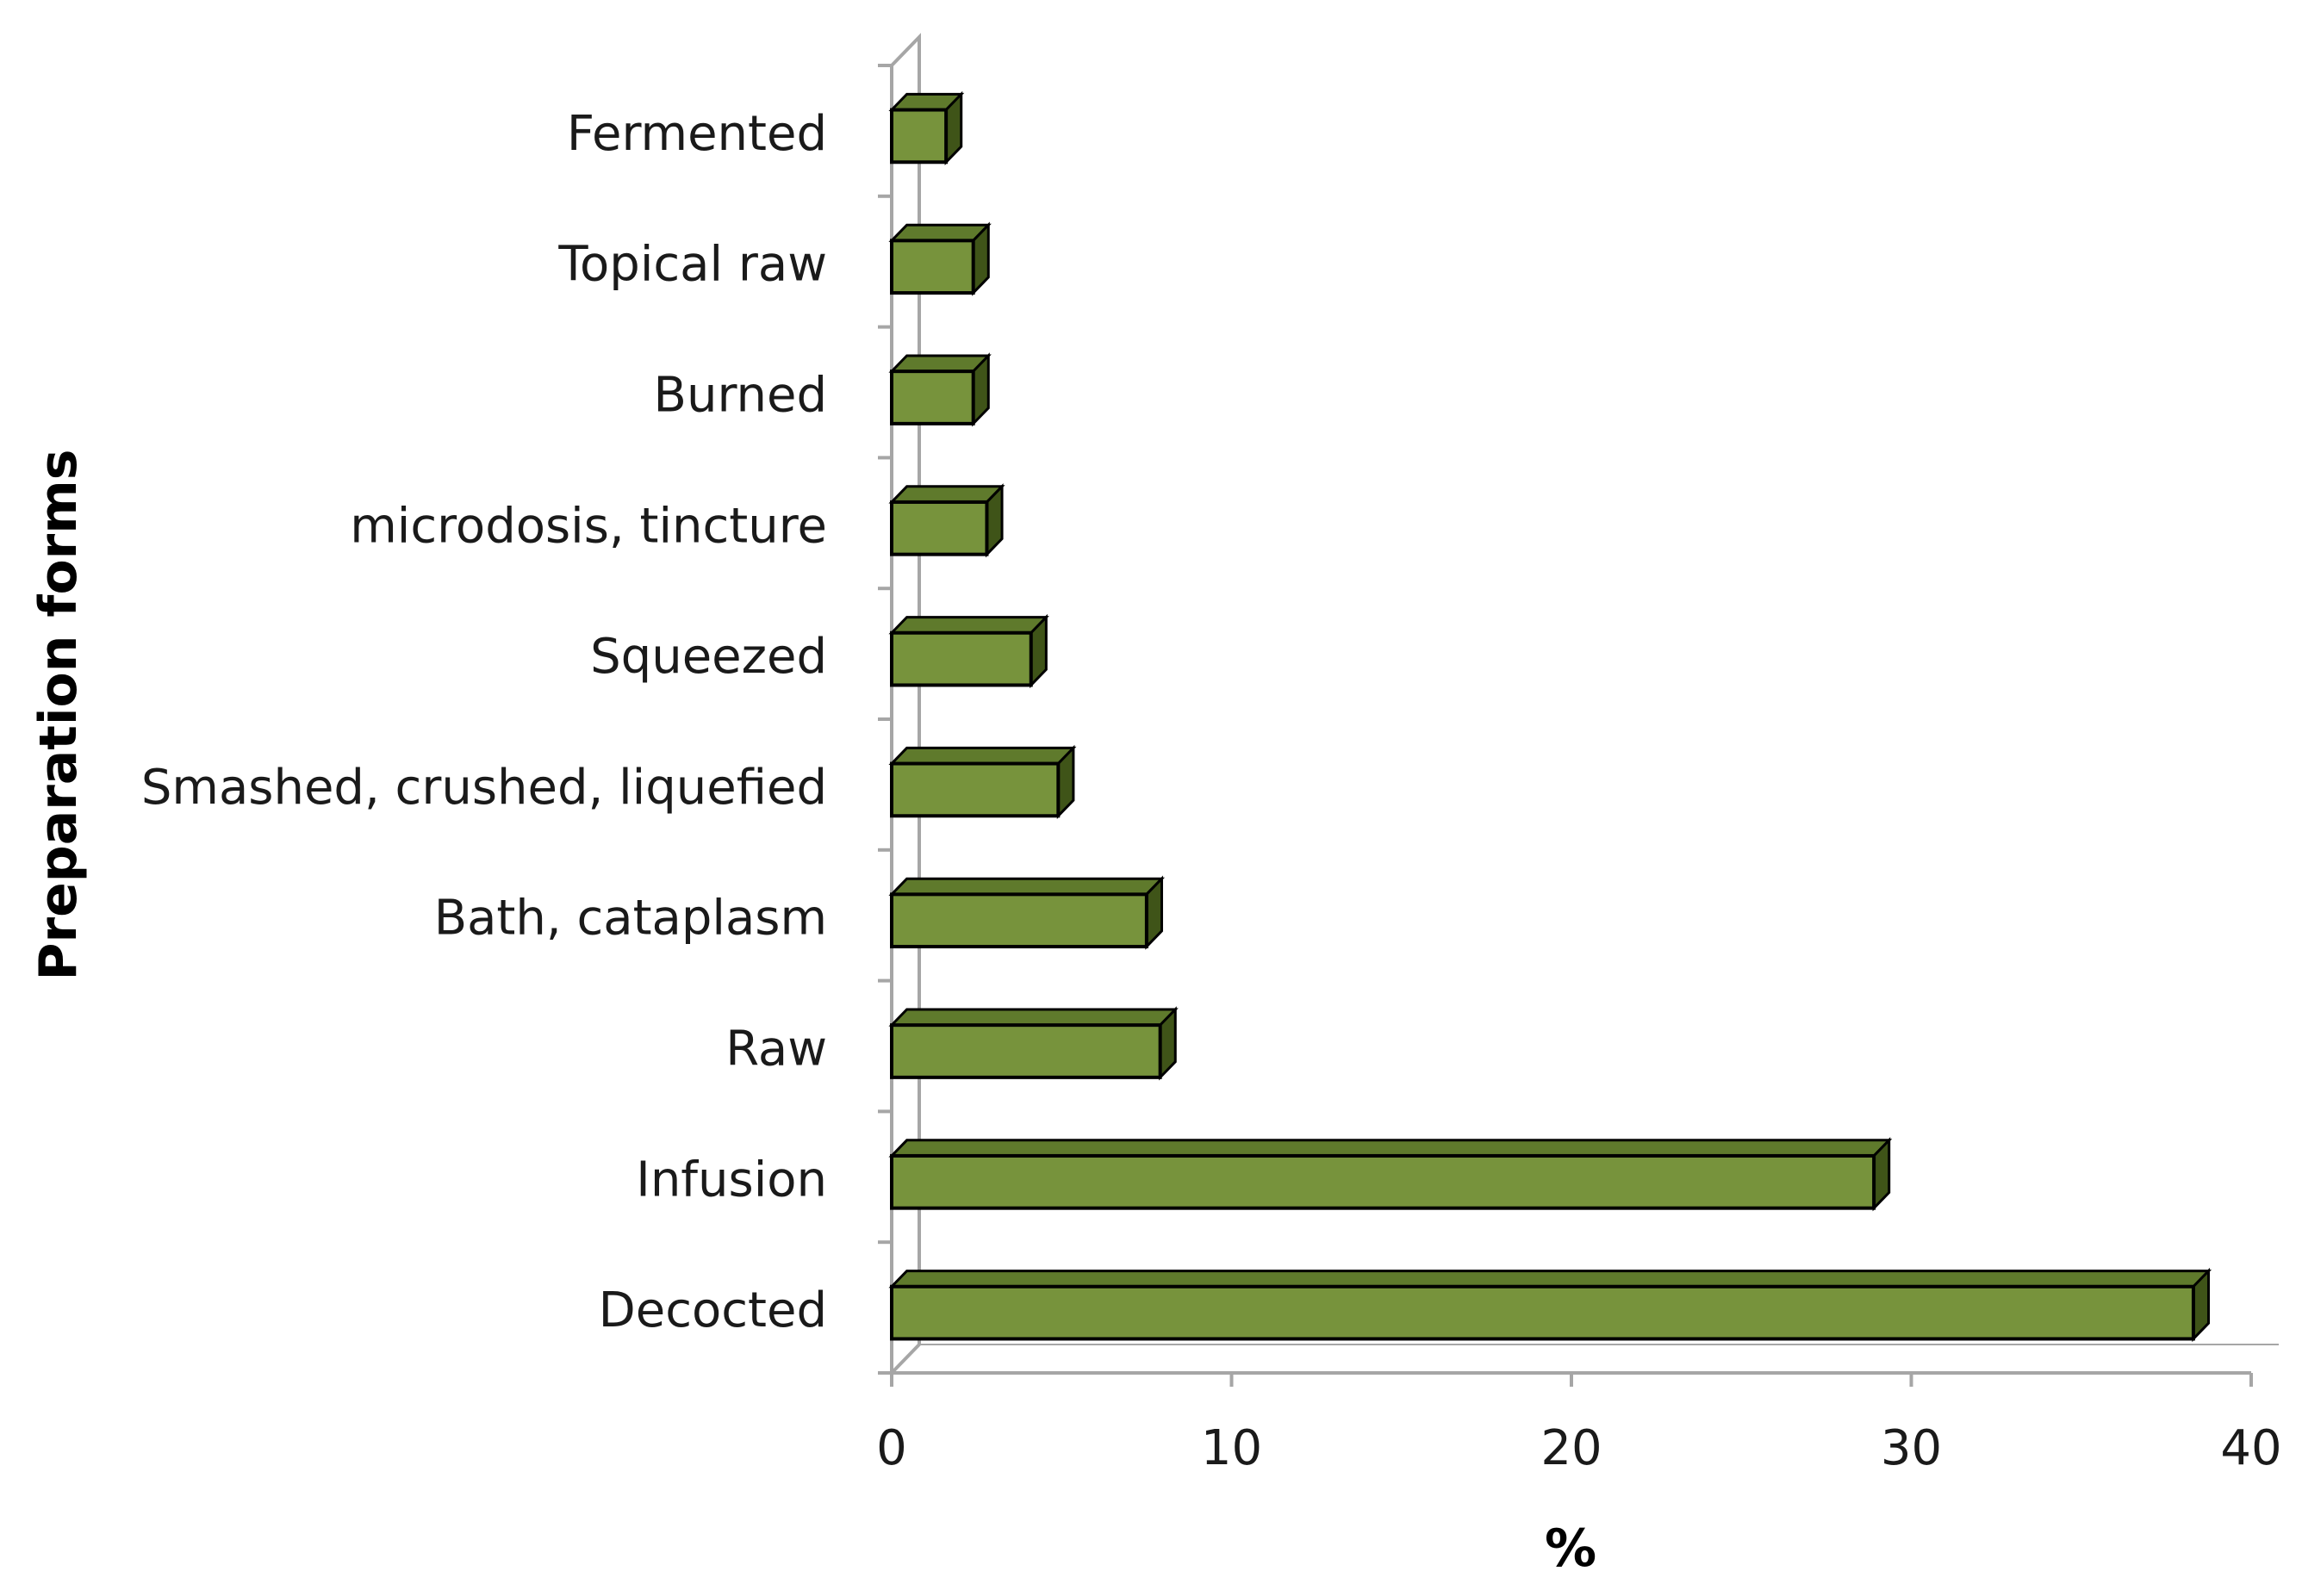 Image resolution: width=2302 pixels, height=1596 pixels. I want to click on category-label: Infusion, so click(732, 1180).